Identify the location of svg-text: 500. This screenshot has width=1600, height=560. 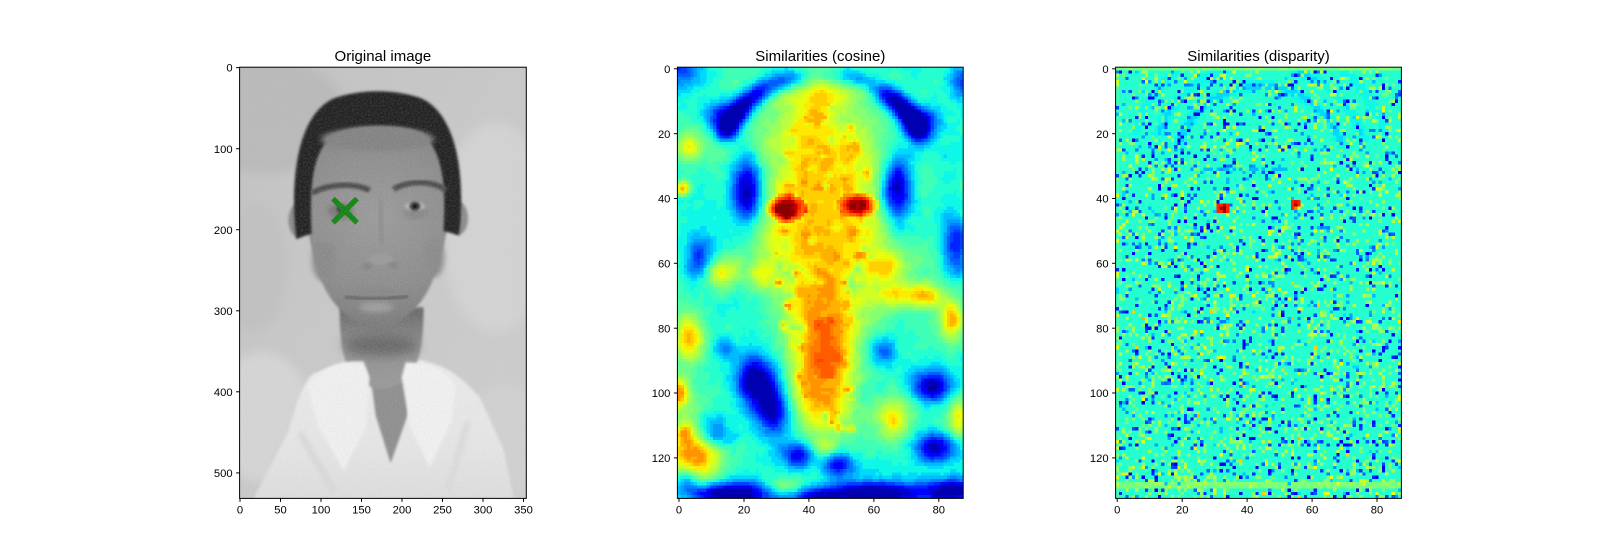
(223, 474).